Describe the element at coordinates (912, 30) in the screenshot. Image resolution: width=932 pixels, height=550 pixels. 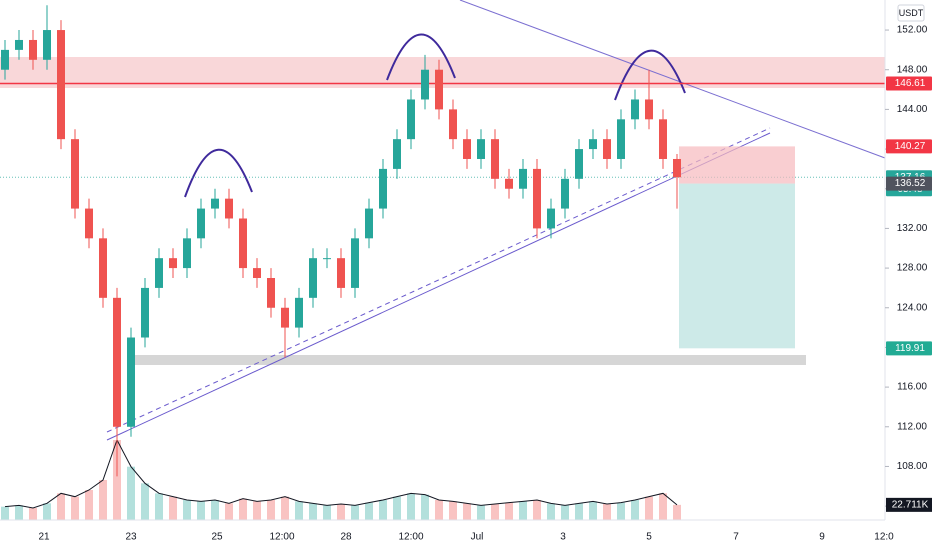
I see `y-tick-label: 152.00` at that location.